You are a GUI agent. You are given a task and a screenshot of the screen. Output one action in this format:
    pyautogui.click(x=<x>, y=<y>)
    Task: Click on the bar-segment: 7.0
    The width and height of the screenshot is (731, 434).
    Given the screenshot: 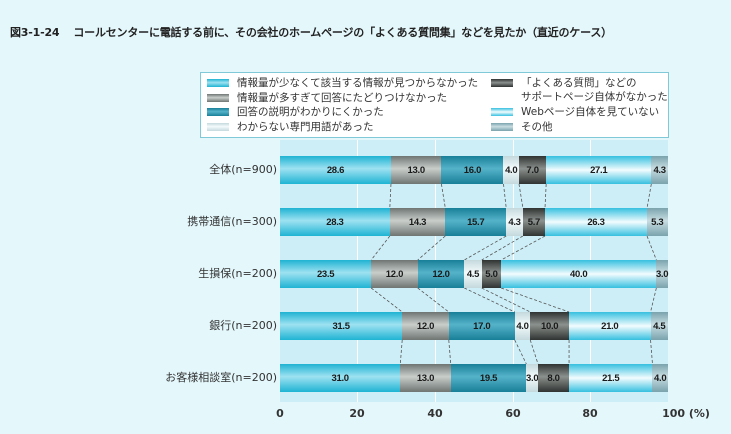 What is the action you would take?
    pyautogui.click(x=532, y=170)
    